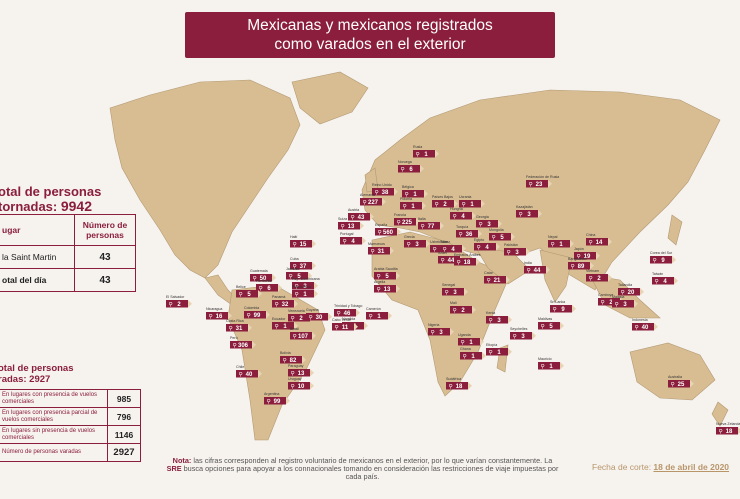 This screenshot has width=740, height=499. What do you see at coordinates (243, 342) in the screenshot?
I see `map-marker: Perú ⚲ 306` at bounding box center [243, 342].